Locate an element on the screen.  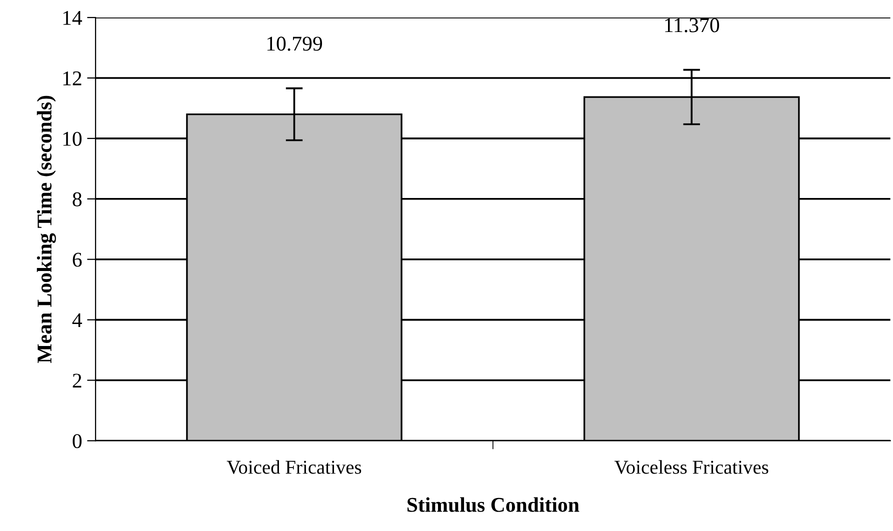
x-axis-title: Stimulus Condition is located at coordinates (494, 504).